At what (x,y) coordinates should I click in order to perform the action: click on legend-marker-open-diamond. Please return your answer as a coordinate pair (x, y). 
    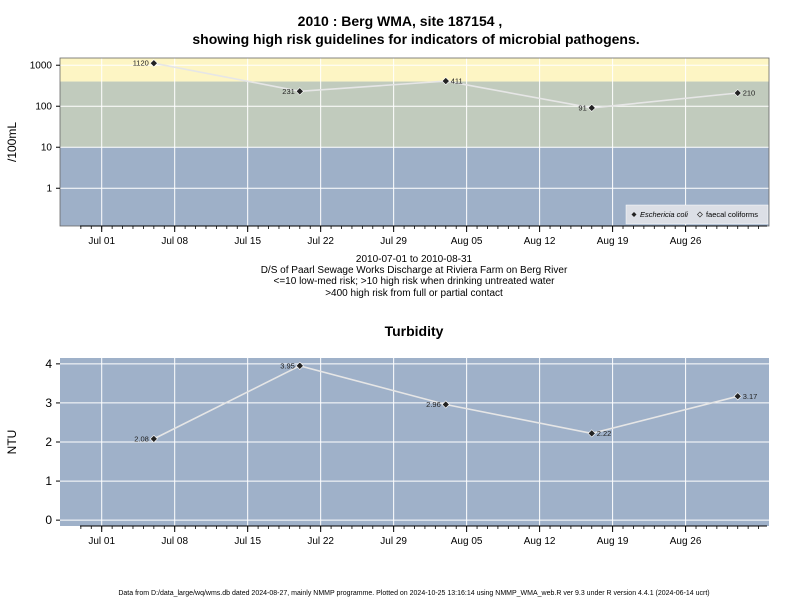
    Looking at the image, I should click on (699, 214).